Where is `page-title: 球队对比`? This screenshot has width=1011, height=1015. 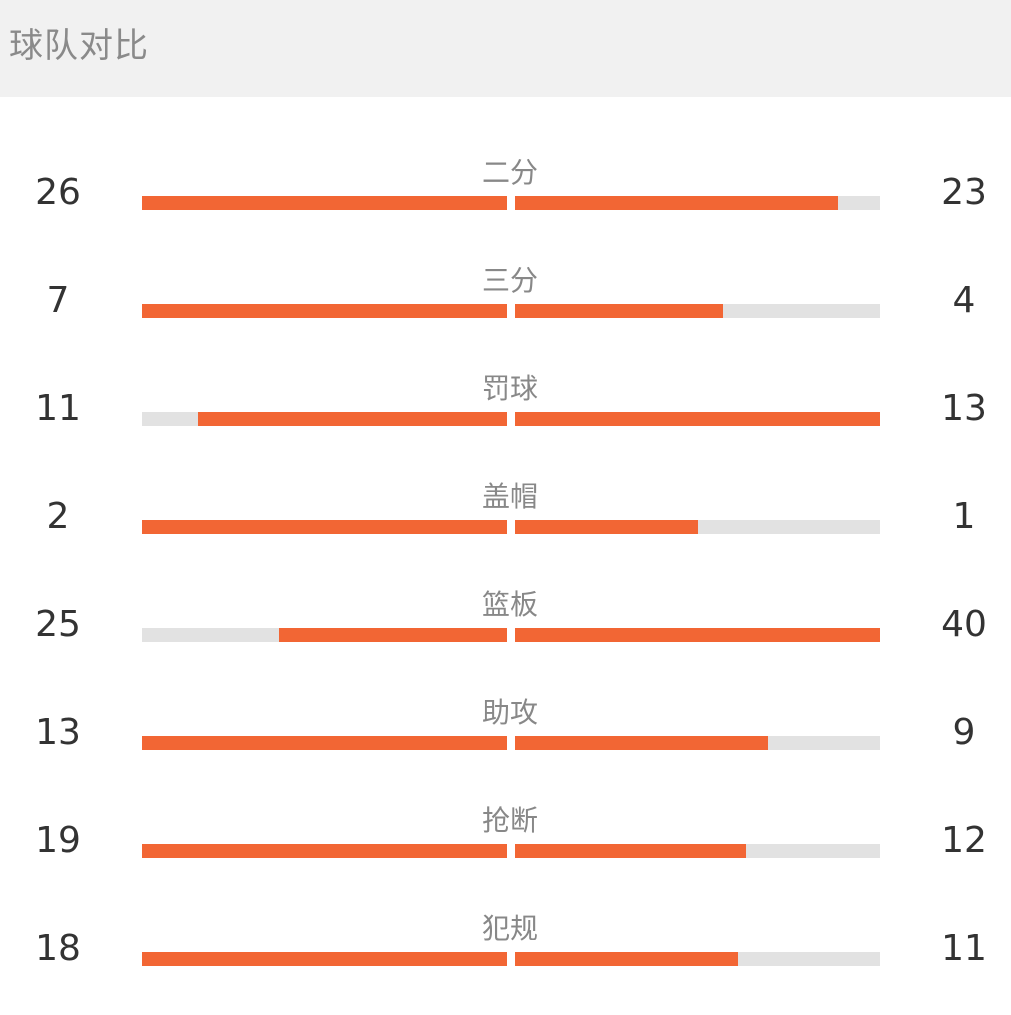
page-title: 球队对比 is located at coordinates (79, 46).